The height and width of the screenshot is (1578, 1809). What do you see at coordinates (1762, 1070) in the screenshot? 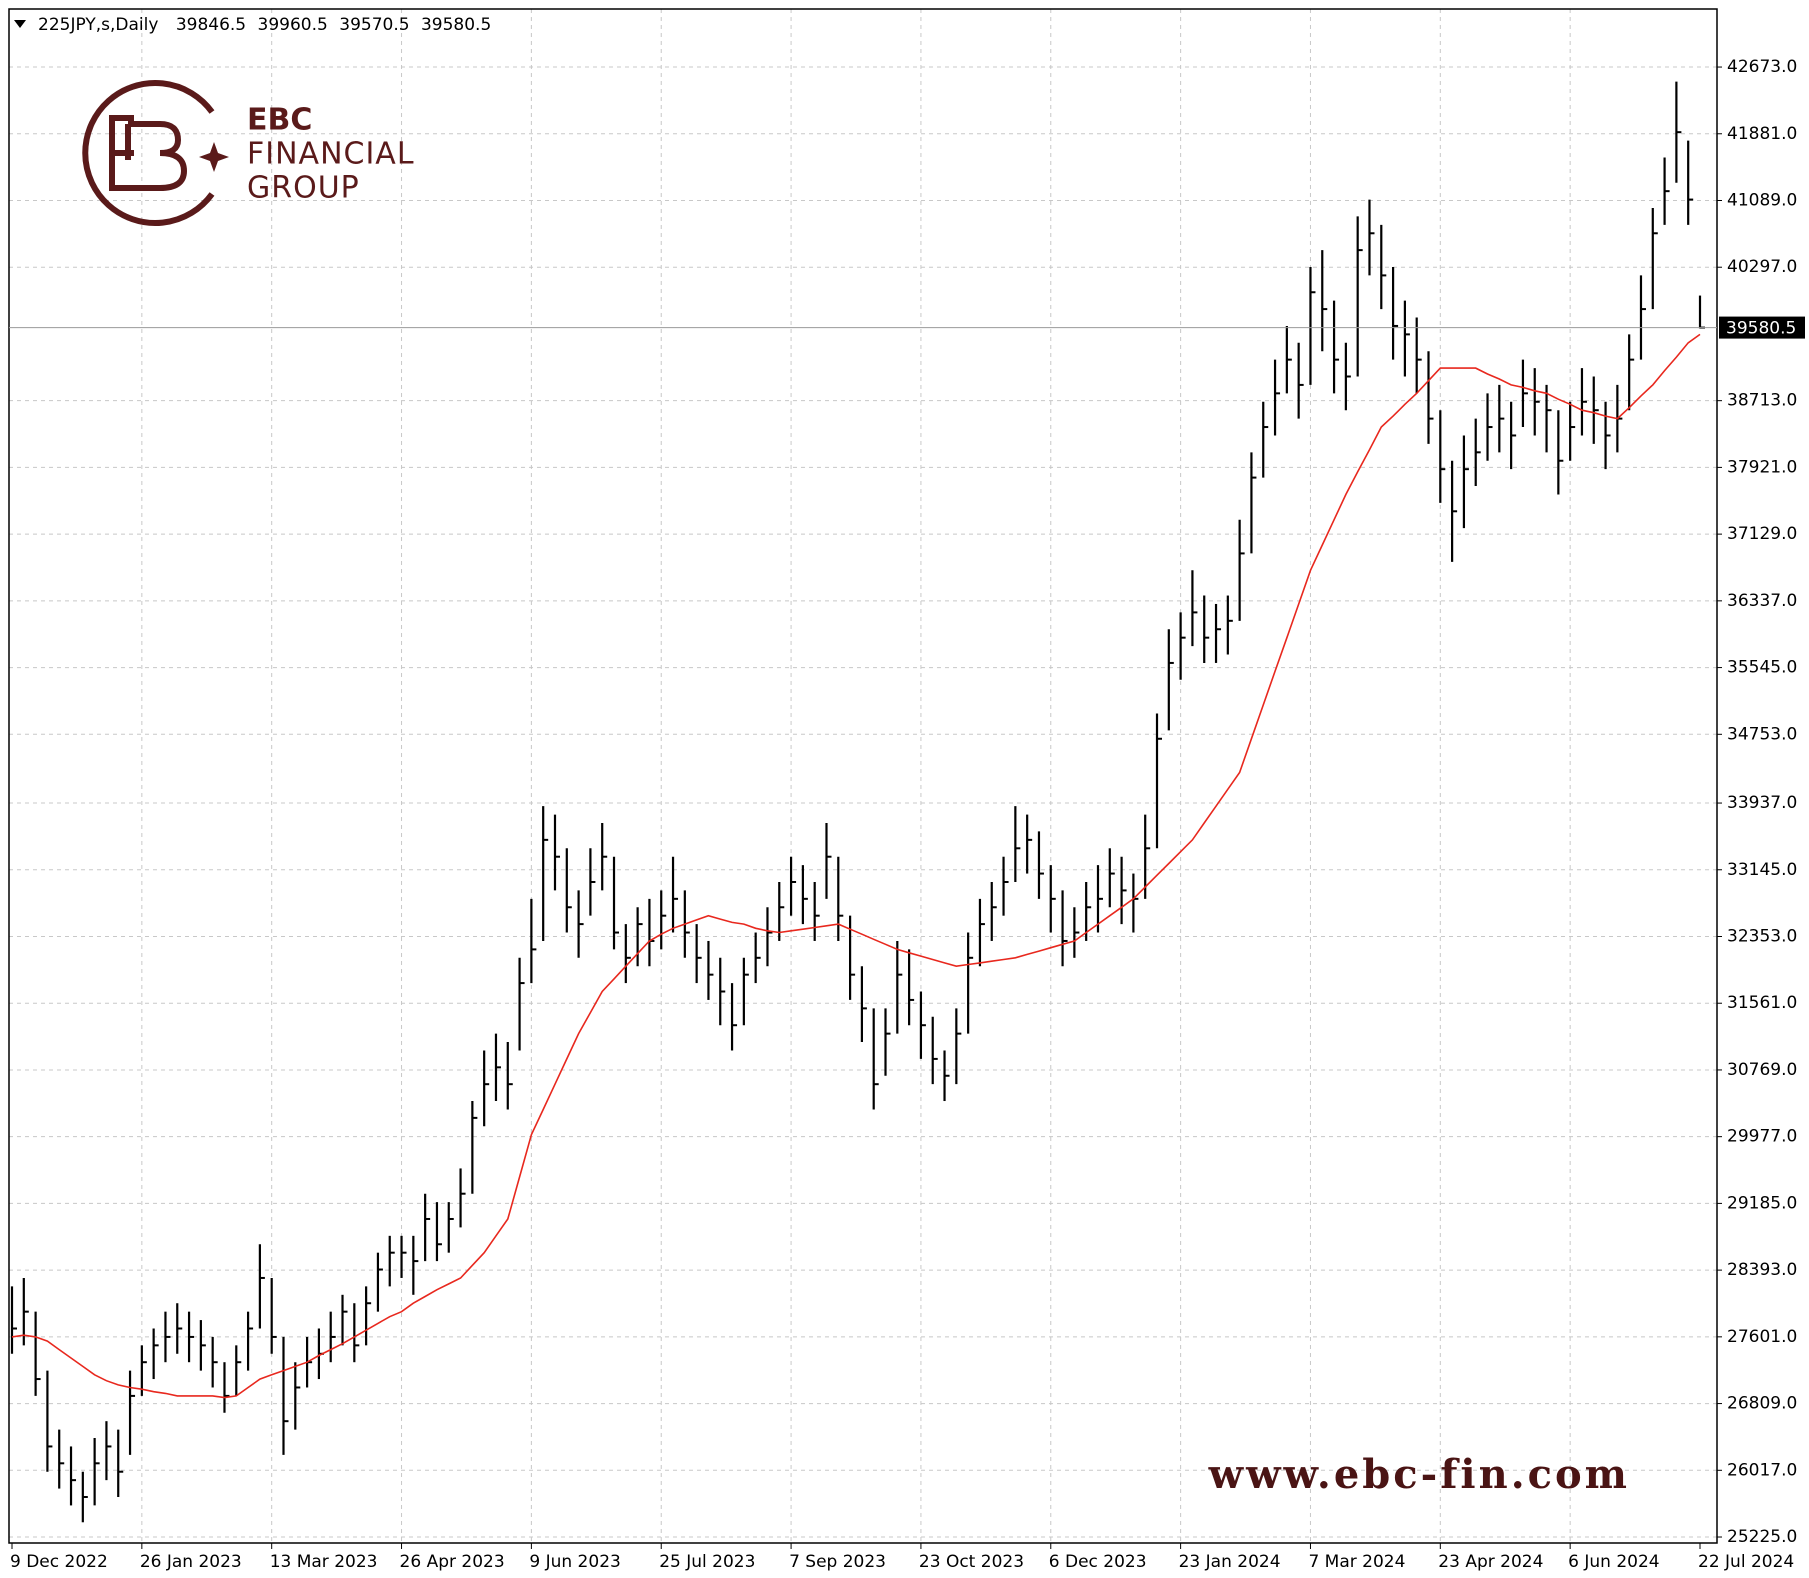
I see `y-tick-label: 30769.0` at bounding box center [1762, 1070].